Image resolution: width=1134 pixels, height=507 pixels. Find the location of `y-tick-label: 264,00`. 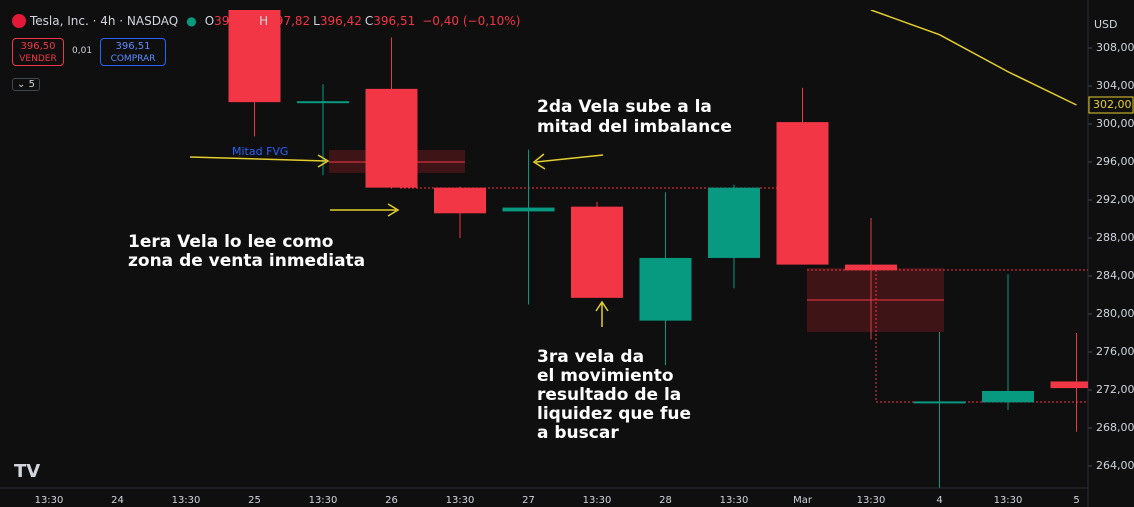

y-tick-label: 264,00 is located at coordinates (1115, 465).